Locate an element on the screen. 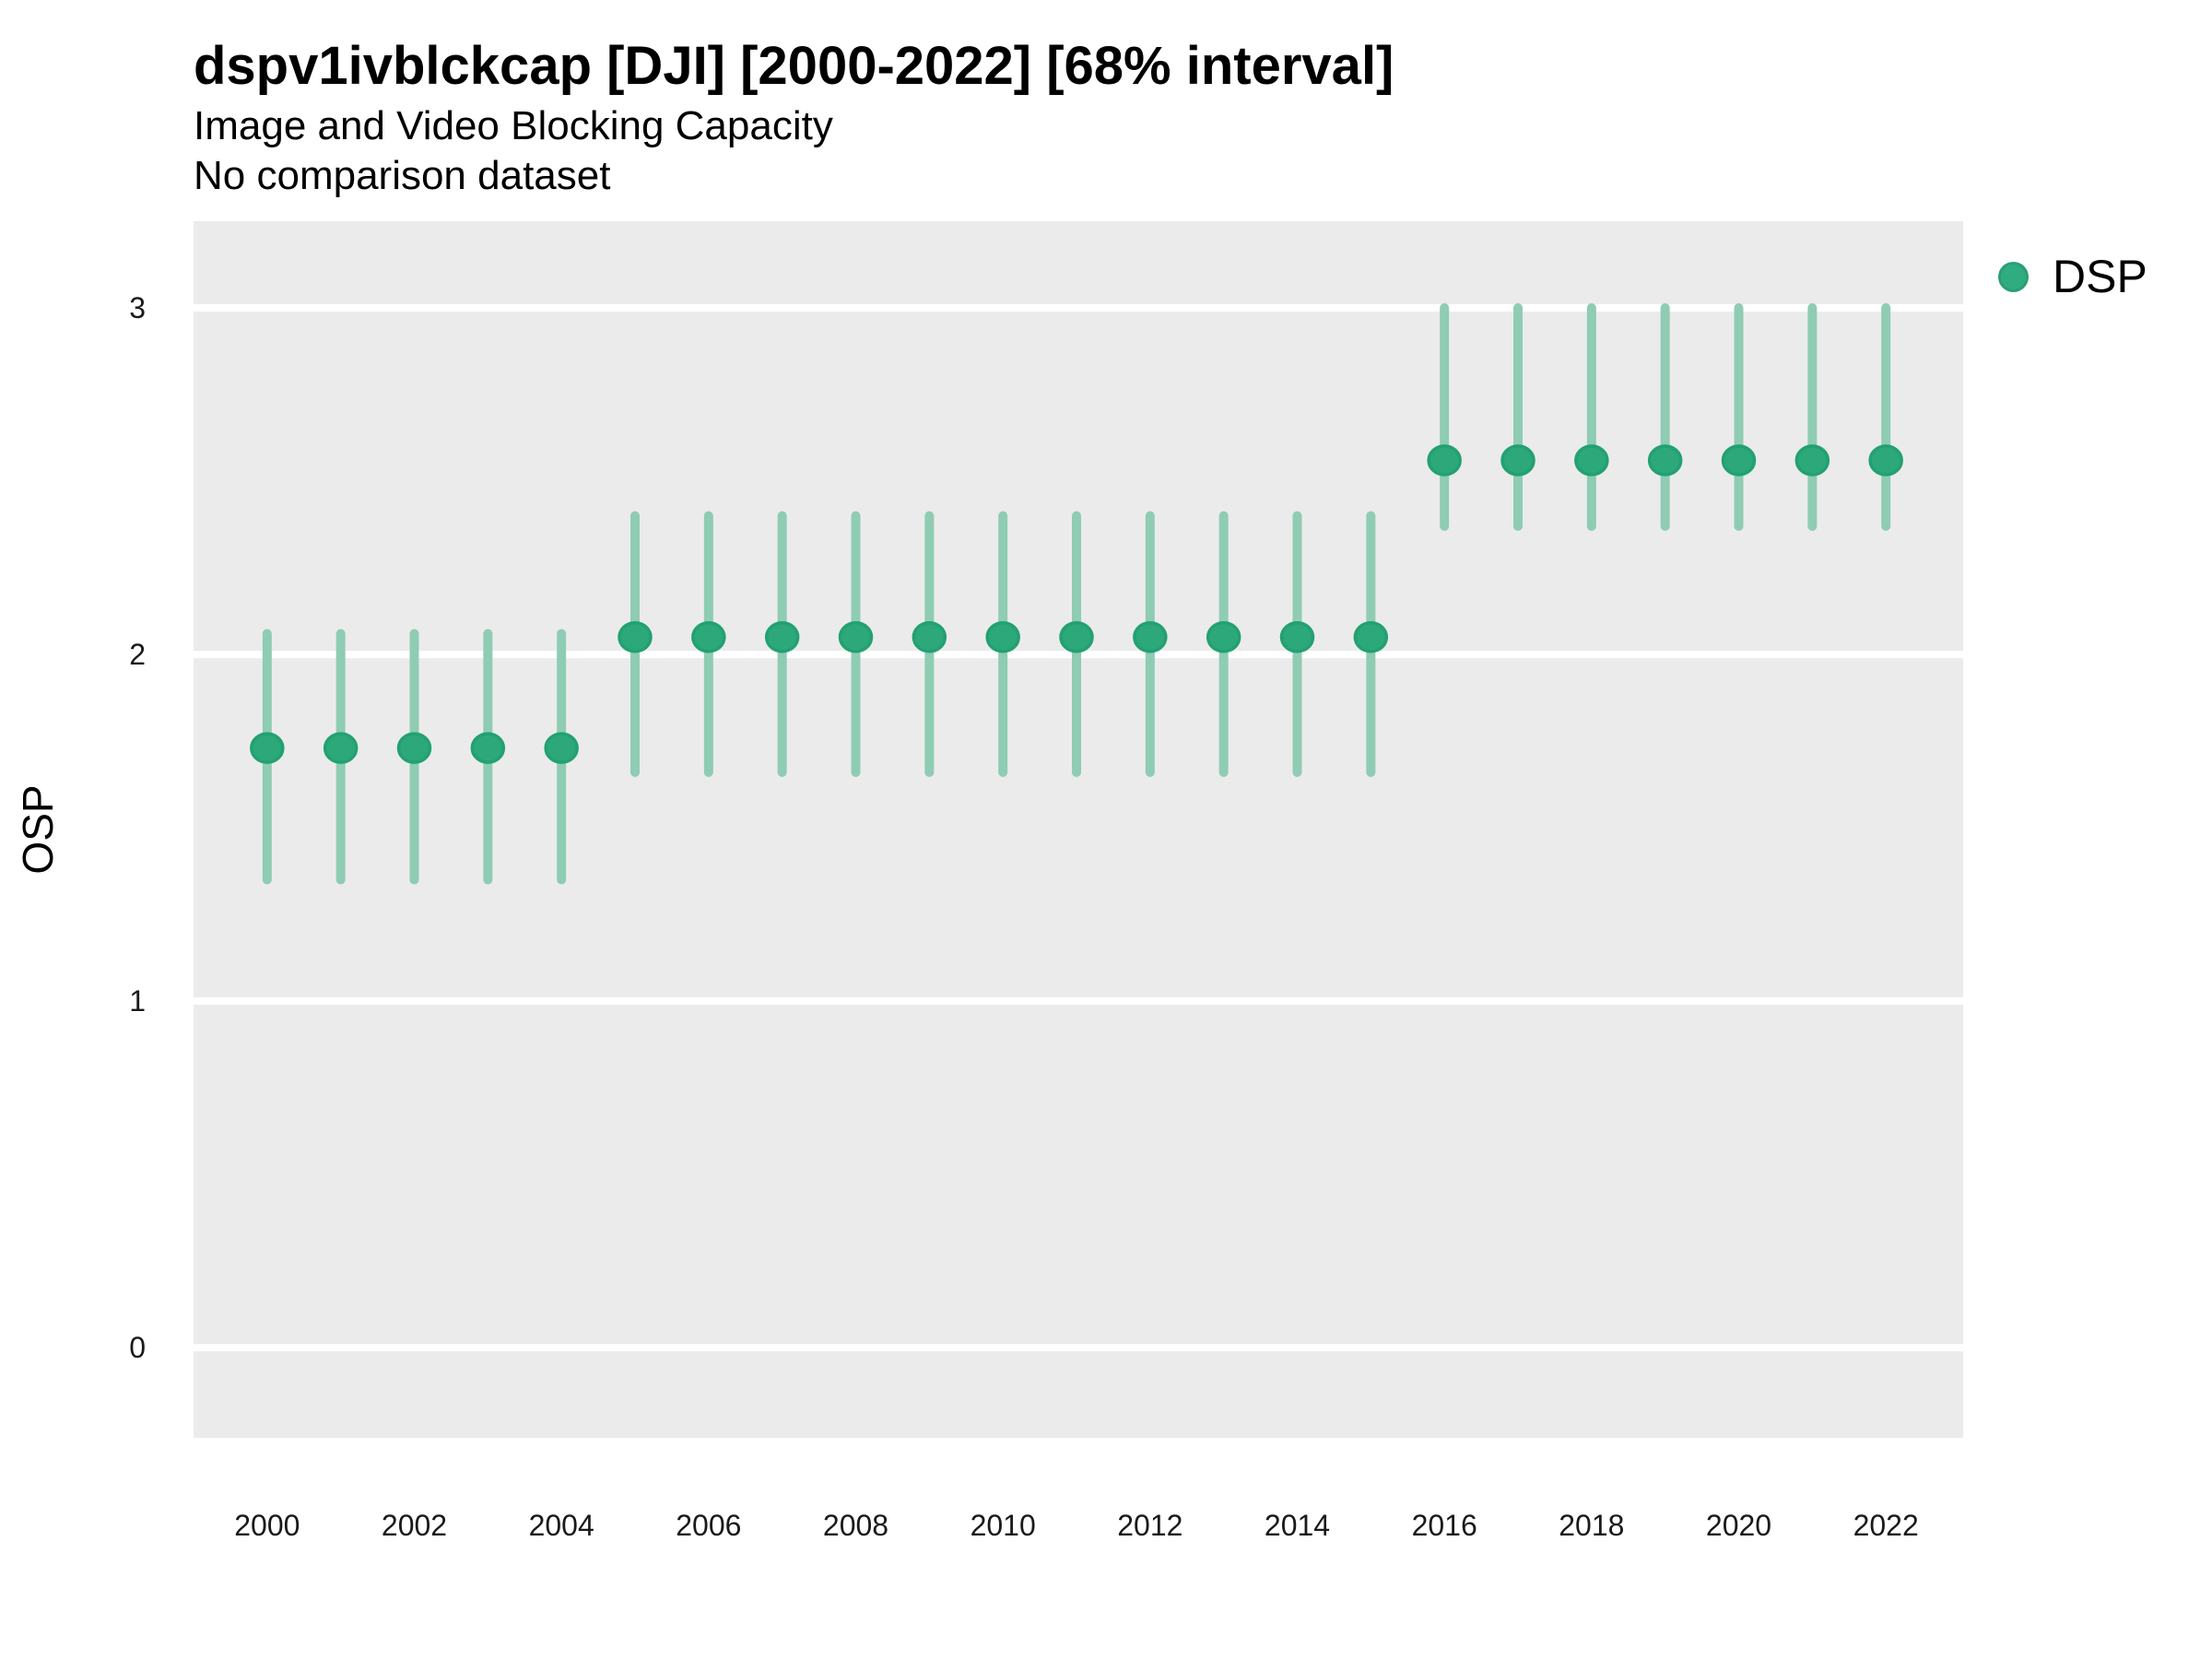 This screenshot has height=1659, width=2212. x-tick-label-2014: 2014 is located at coordinates (1297, 1525).